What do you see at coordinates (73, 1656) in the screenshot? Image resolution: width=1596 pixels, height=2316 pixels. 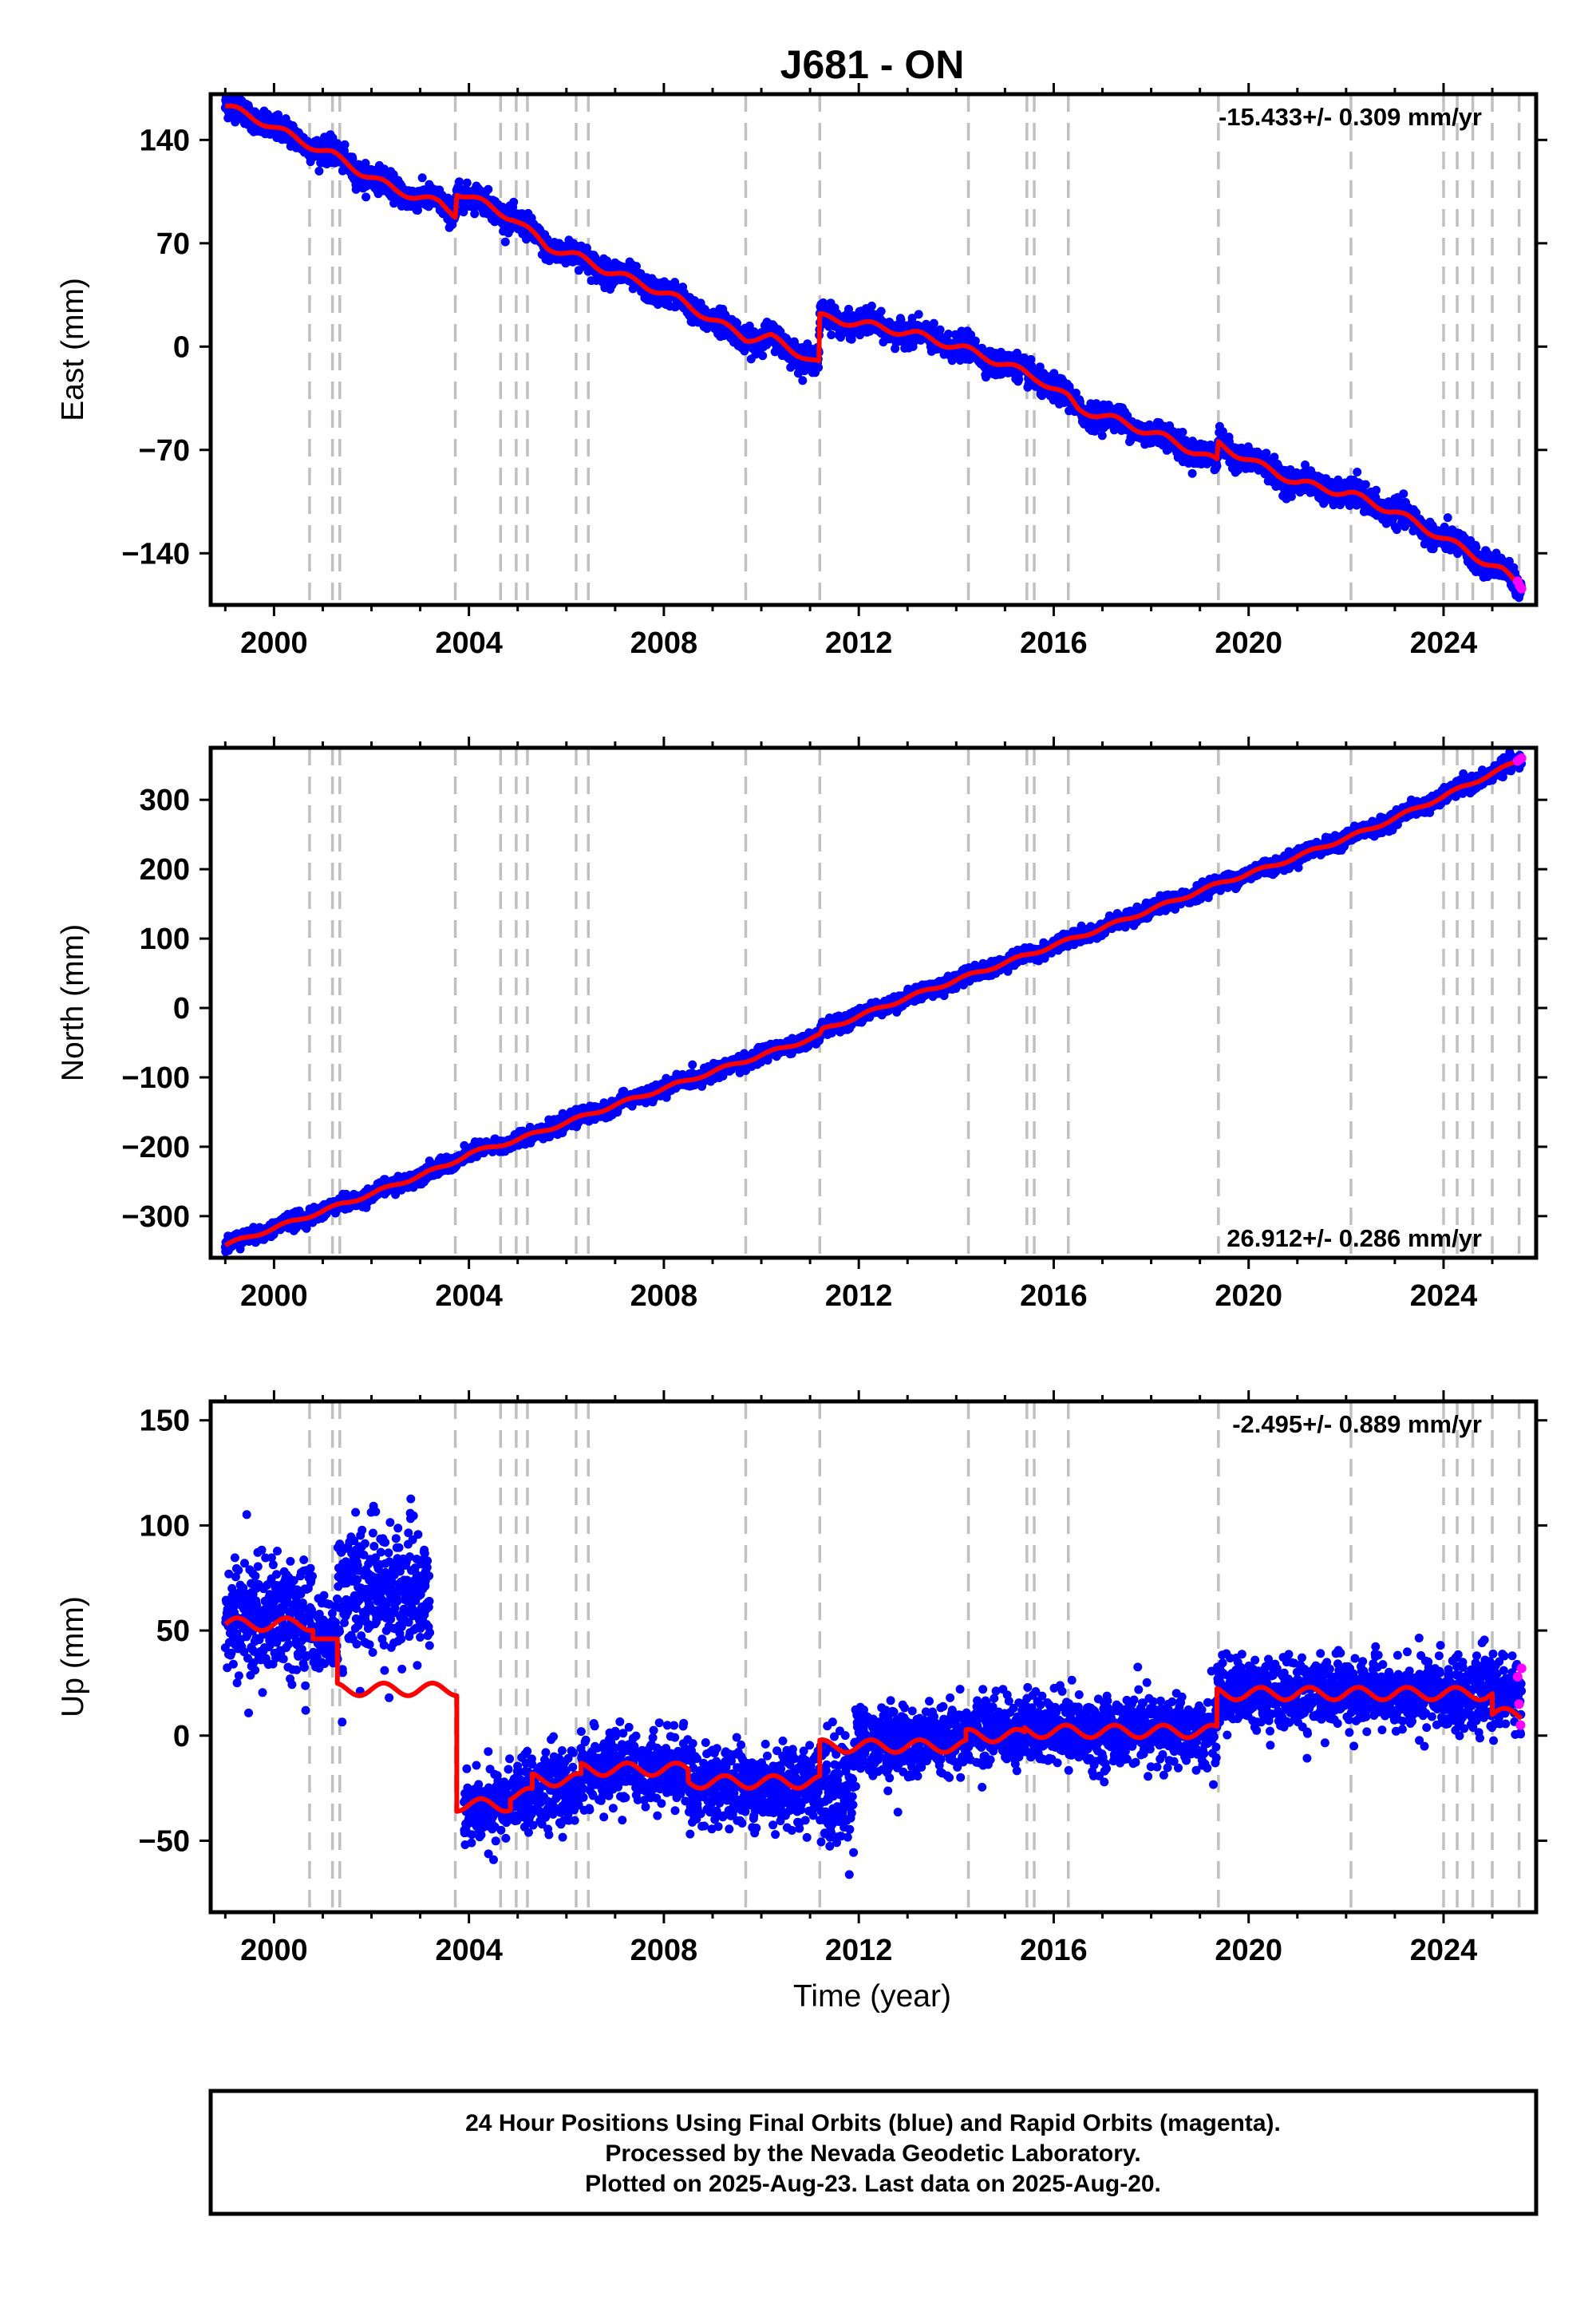 I see `y-axis-label: Up (mm)` at bounding box center [73, 1656].